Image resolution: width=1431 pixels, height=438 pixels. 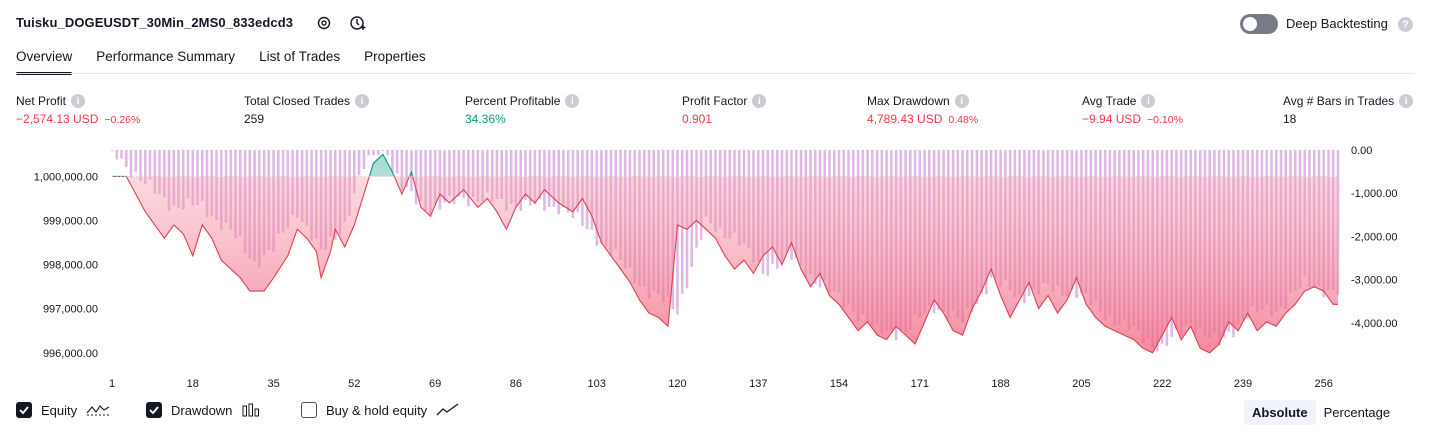 What do you see at coordinates (715, 101) in the screenshot?
I see `metric-label: Profit Factor` at bounding box center [715, 101].